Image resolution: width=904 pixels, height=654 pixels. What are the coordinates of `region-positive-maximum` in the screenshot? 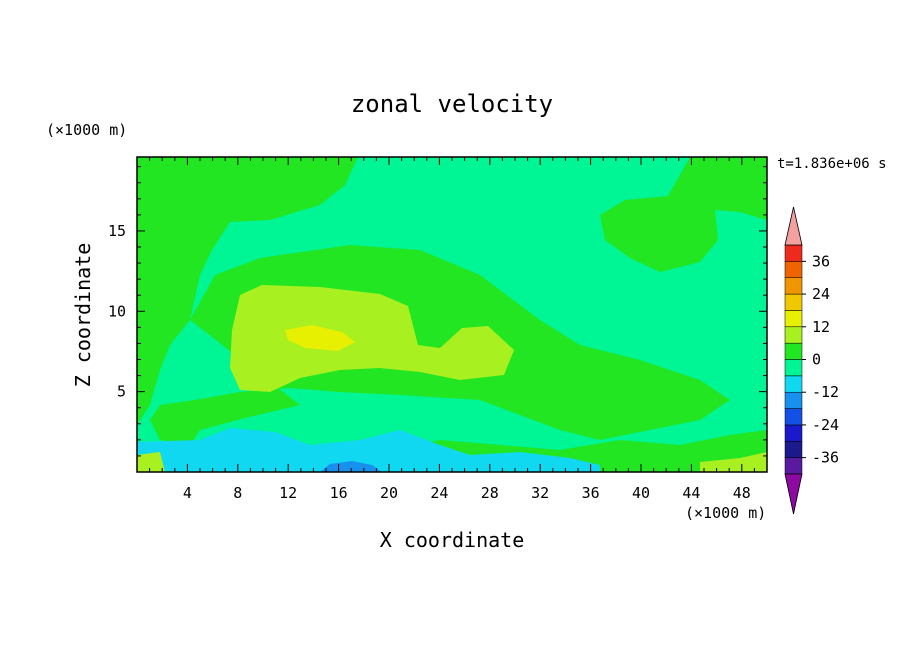 It's located at (320, 338).